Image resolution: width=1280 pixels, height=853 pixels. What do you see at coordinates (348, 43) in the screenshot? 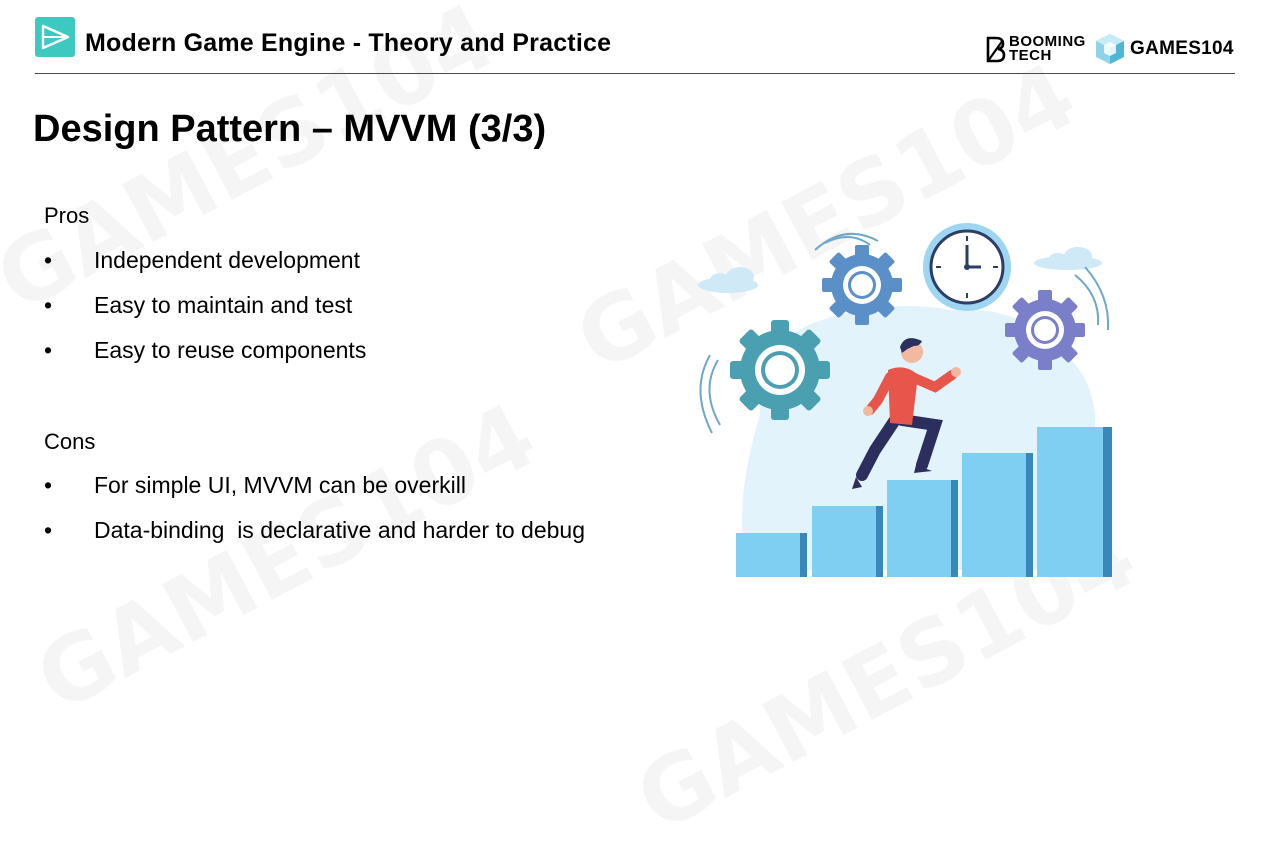
I see `header-title: Modern Game Engine - Theory and Practice` at bounding box center [348, 43].